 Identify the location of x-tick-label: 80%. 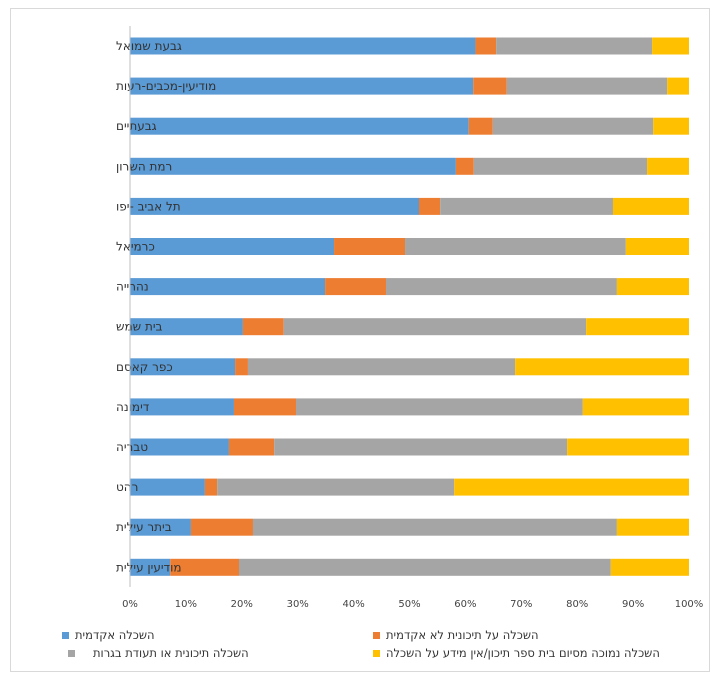
(577, 604).